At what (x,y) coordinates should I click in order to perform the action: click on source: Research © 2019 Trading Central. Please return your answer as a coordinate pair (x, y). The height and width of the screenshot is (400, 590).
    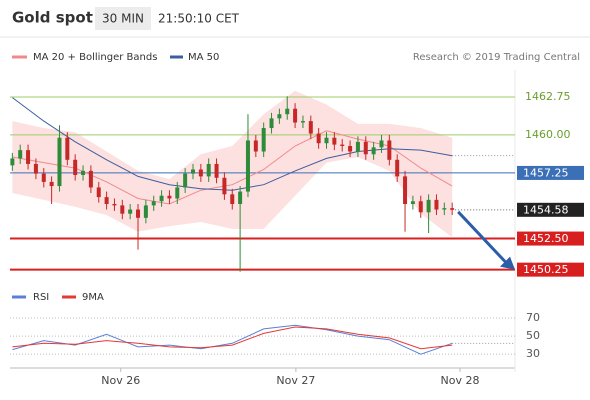
    Looking at the image, I should click on (496, 57).